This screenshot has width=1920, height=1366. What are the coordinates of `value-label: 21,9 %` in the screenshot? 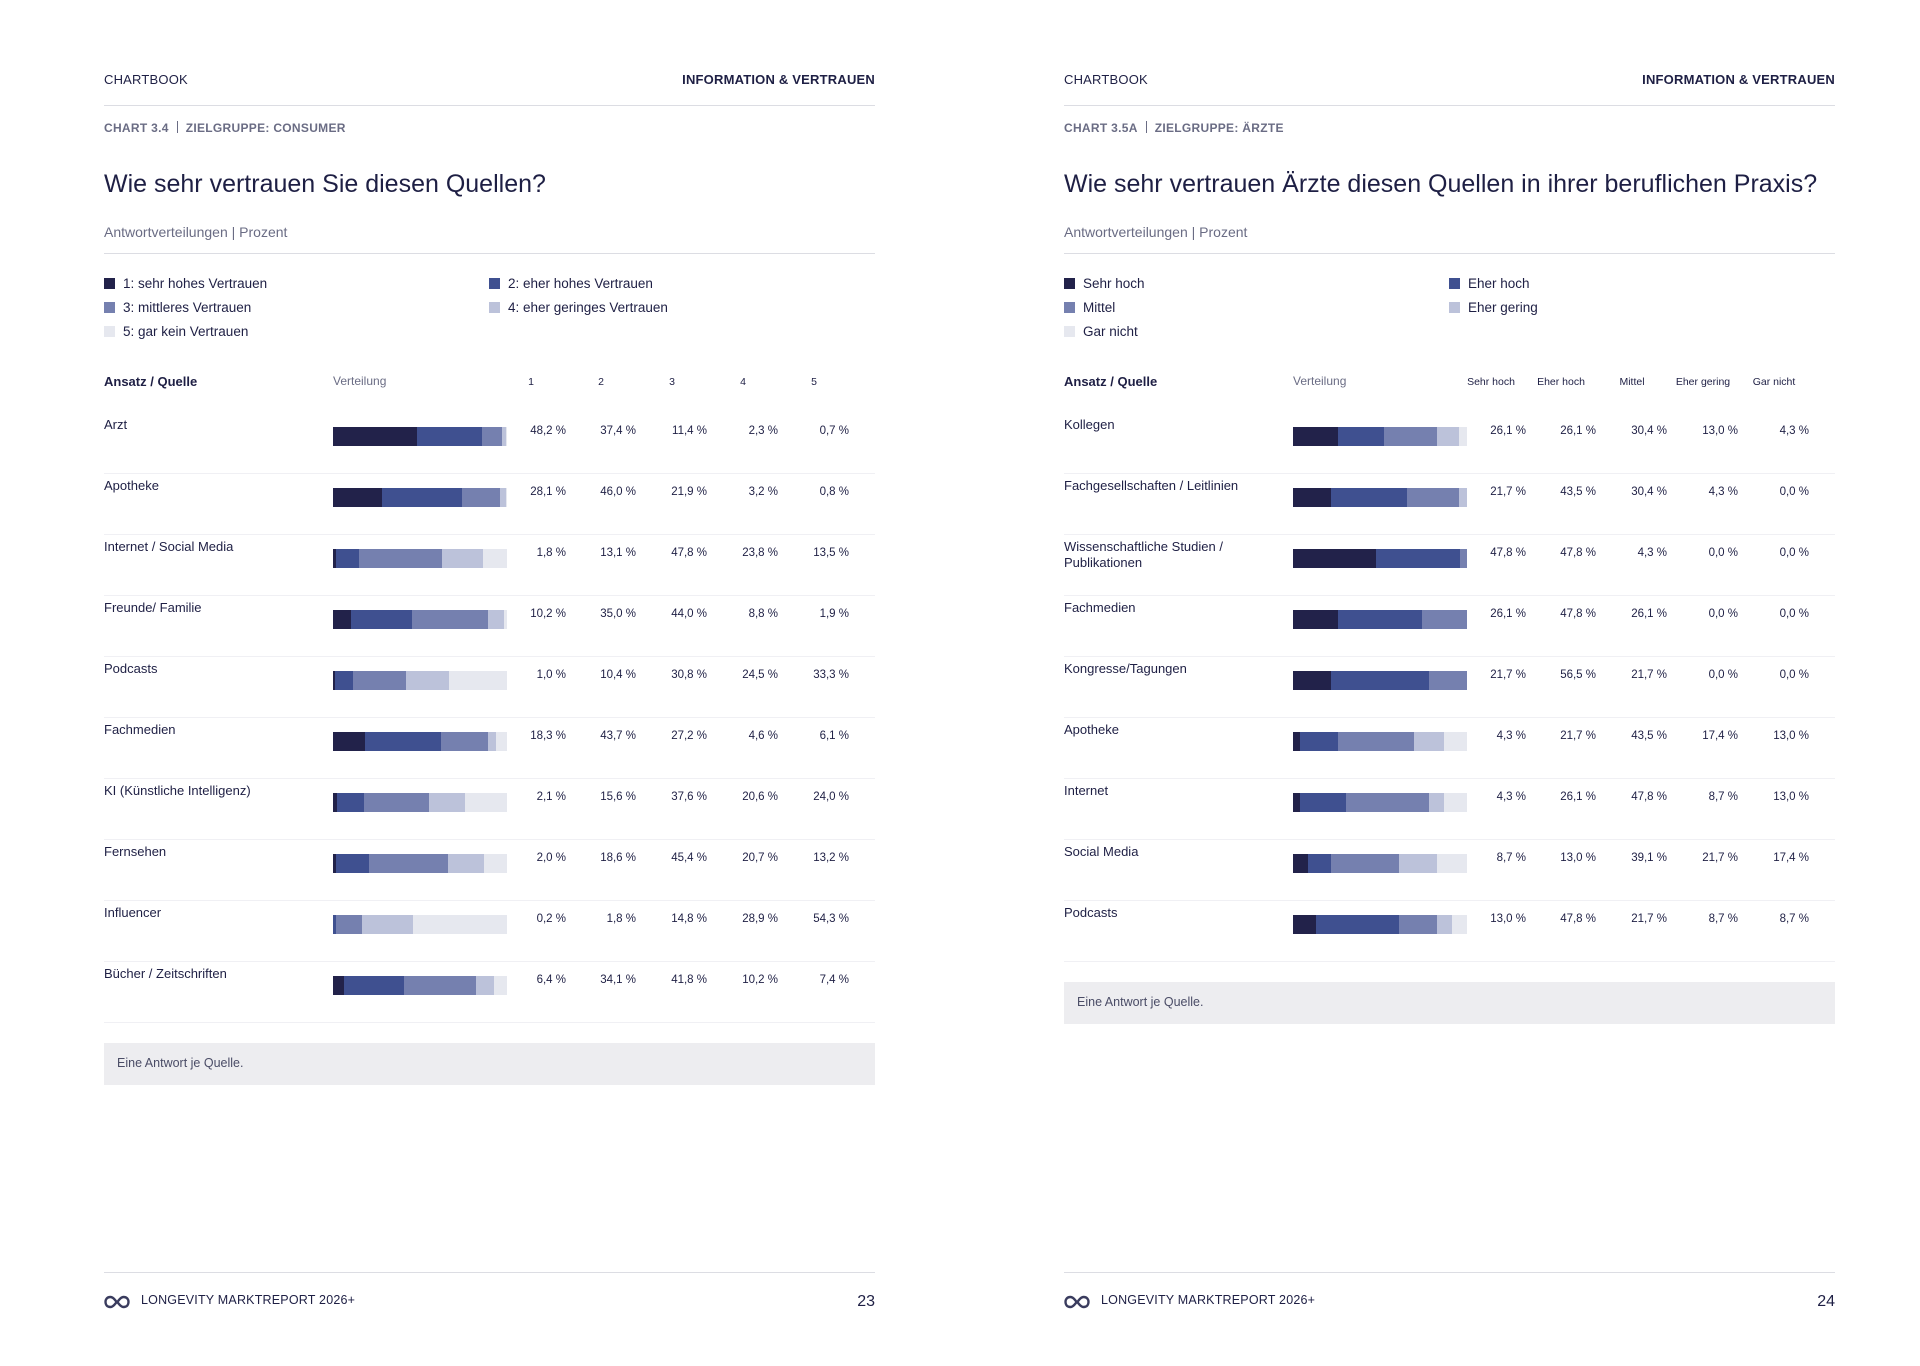 It's located at (689, 492).